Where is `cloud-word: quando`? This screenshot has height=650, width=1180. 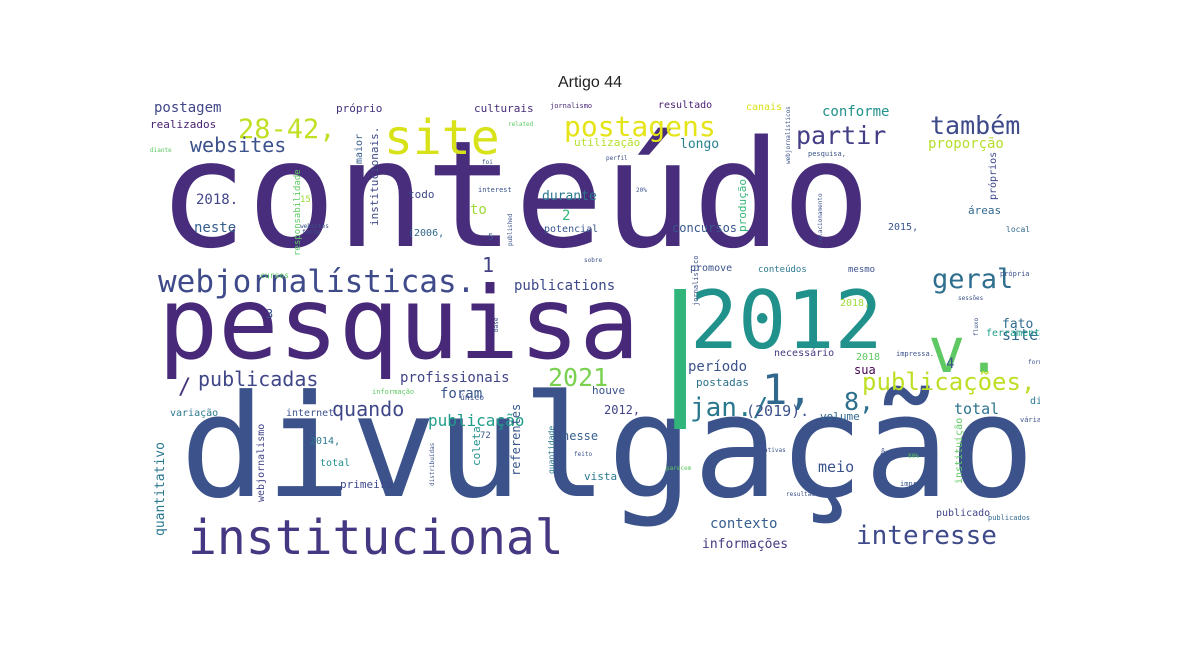
cloud-word: quando is located at coordinates (368, 409).